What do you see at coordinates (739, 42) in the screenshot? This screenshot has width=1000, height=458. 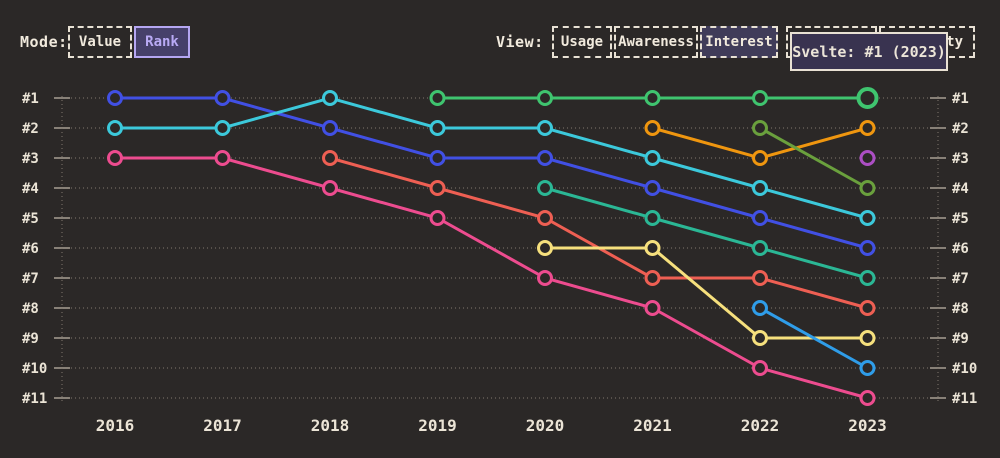 I see `view-interest-button: Interest` at bounding box center [739, 42].